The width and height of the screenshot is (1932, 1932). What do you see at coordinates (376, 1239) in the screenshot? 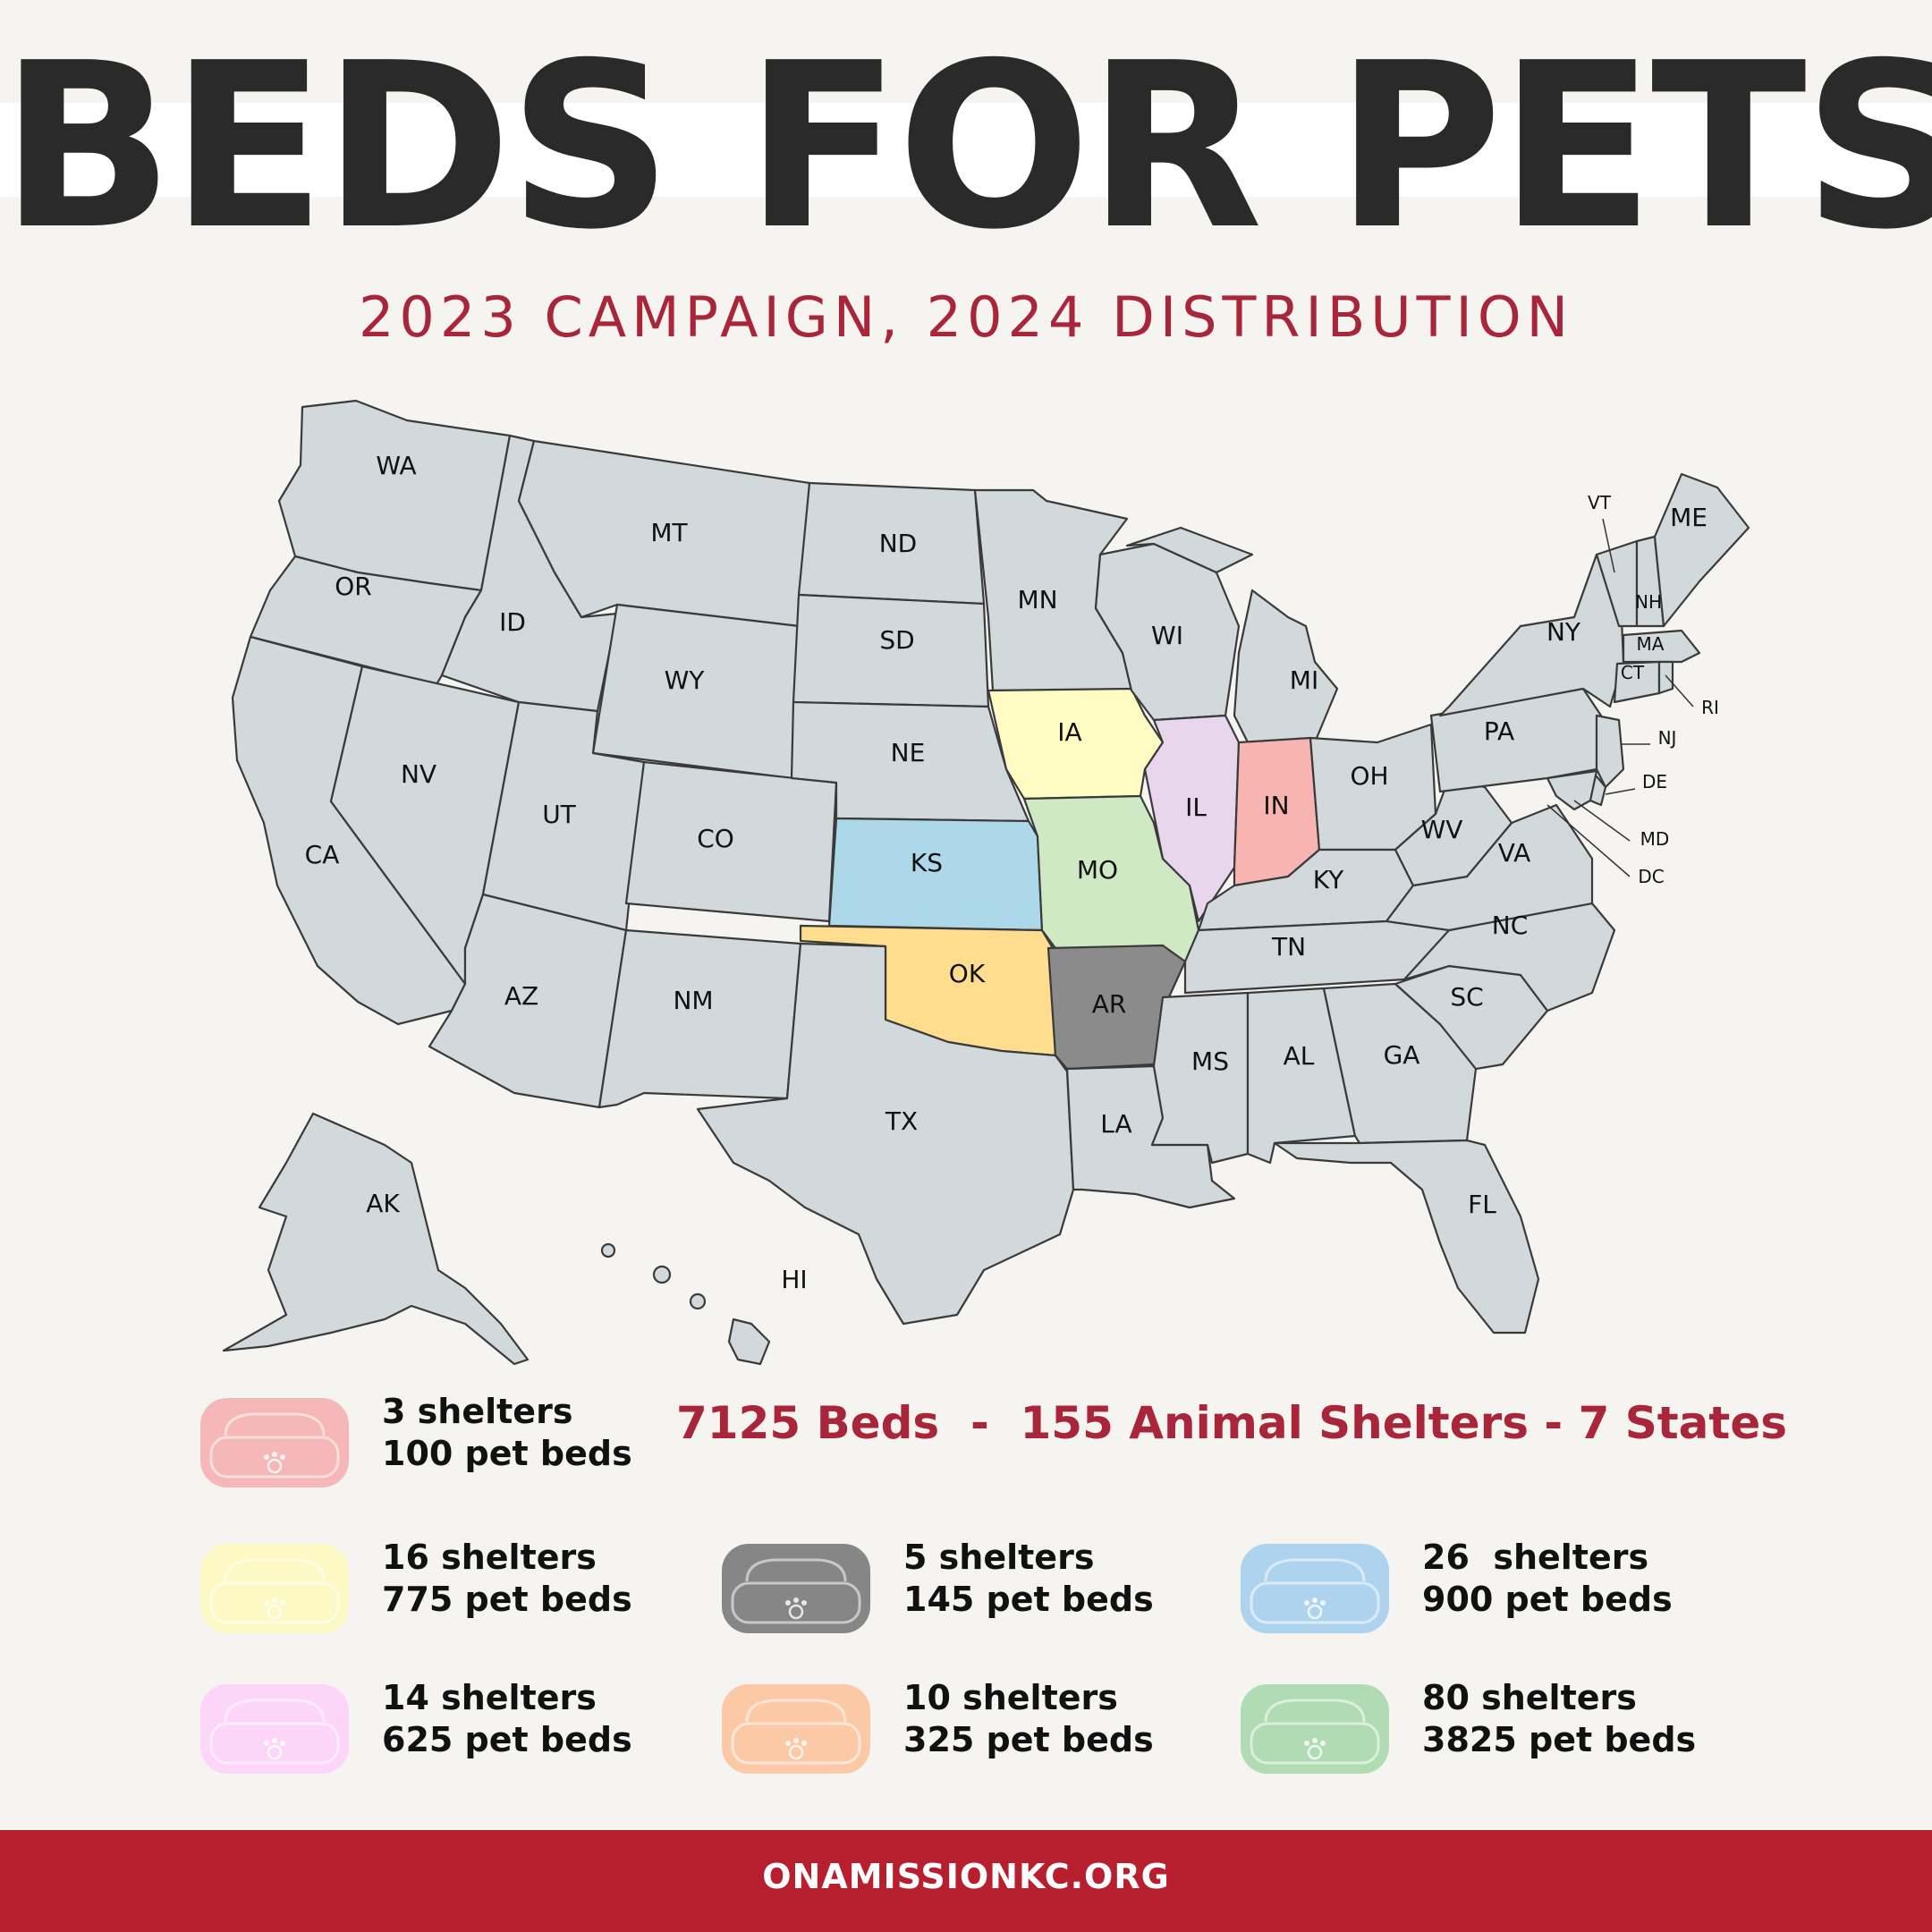
I see `state-ak` at bounding box center [376, 1239].